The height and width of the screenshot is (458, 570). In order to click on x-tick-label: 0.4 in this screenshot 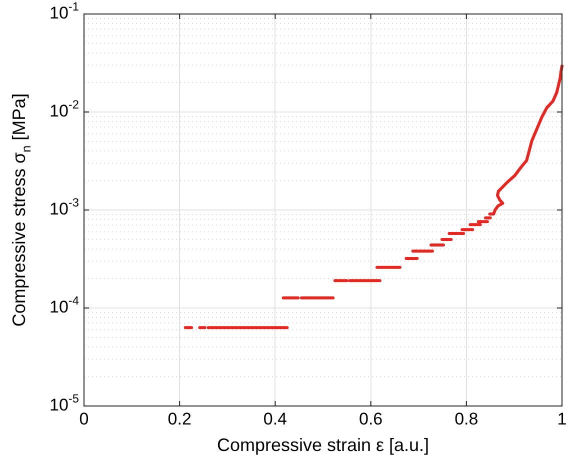, I will do `click(275, 419)`.